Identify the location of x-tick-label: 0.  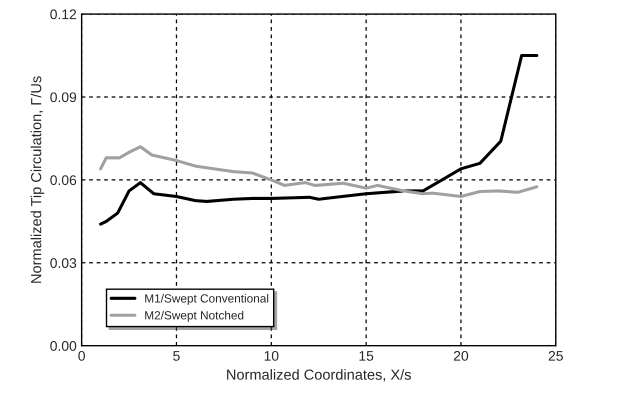
(81, 355).